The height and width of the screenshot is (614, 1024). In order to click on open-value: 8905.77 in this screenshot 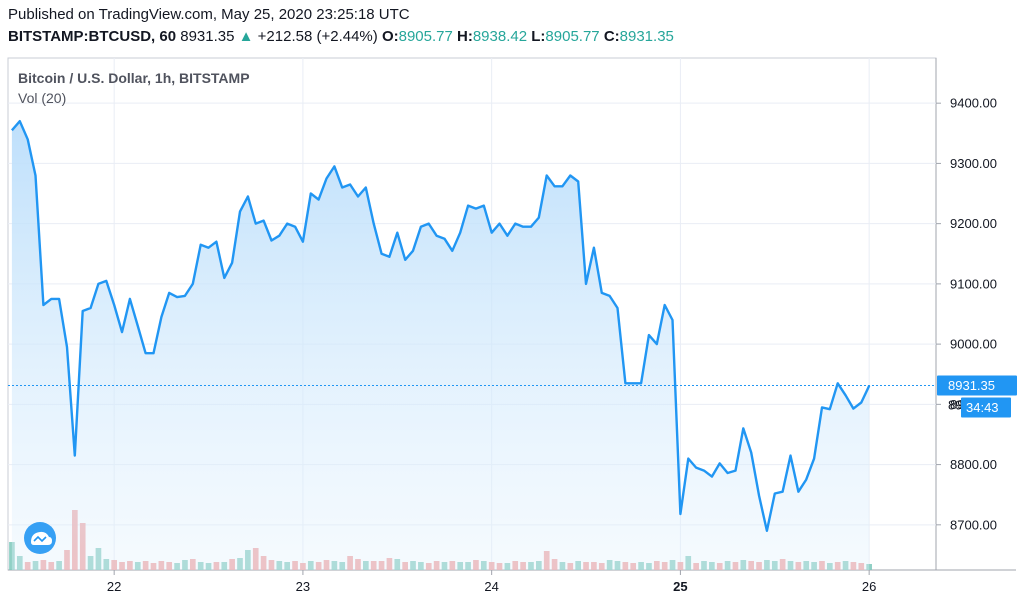, I will do `click(425, 36)`.